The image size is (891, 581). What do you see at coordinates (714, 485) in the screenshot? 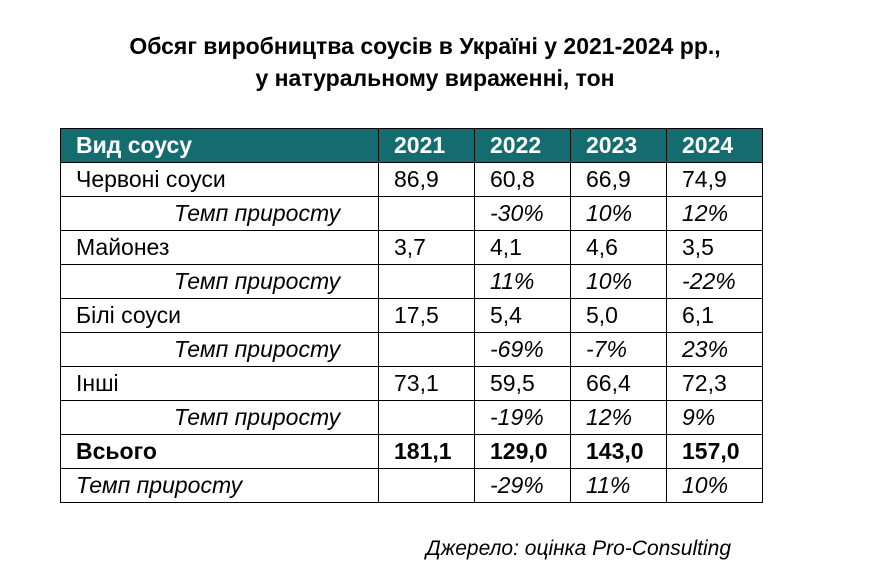
I see `table-cell-2024: 10%` at bounding box center [714, 485].